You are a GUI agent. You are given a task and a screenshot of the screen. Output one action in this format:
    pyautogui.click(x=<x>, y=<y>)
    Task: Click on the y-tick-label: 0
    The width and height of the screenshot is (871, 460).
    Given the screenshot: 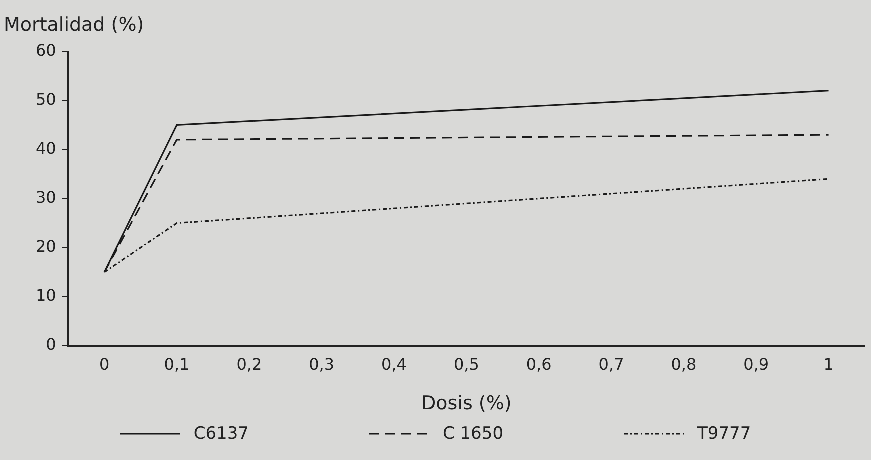 What is the action you would take?
    pyautogui.click(x=51, y=344)
    